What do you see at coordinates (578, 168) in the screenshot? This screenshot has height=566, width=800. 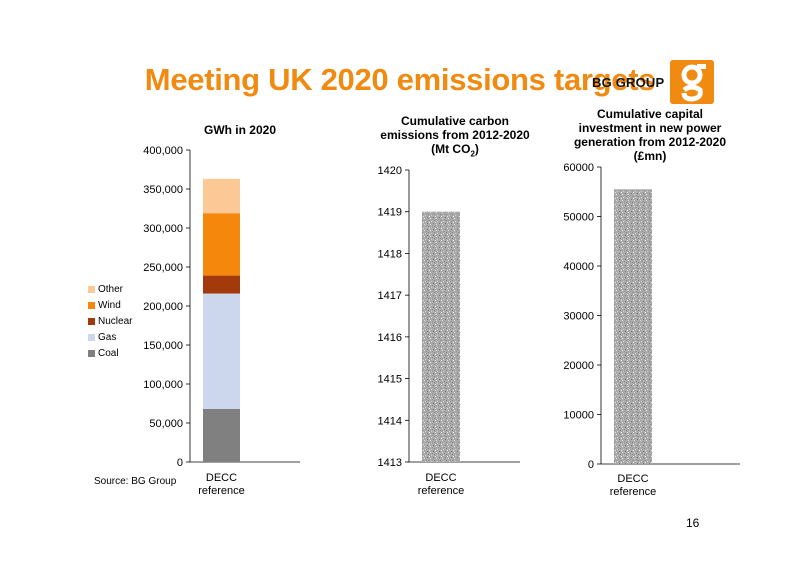 I see `chart3-y-tick-label-6: 60000` at bounding box center [578, 168].